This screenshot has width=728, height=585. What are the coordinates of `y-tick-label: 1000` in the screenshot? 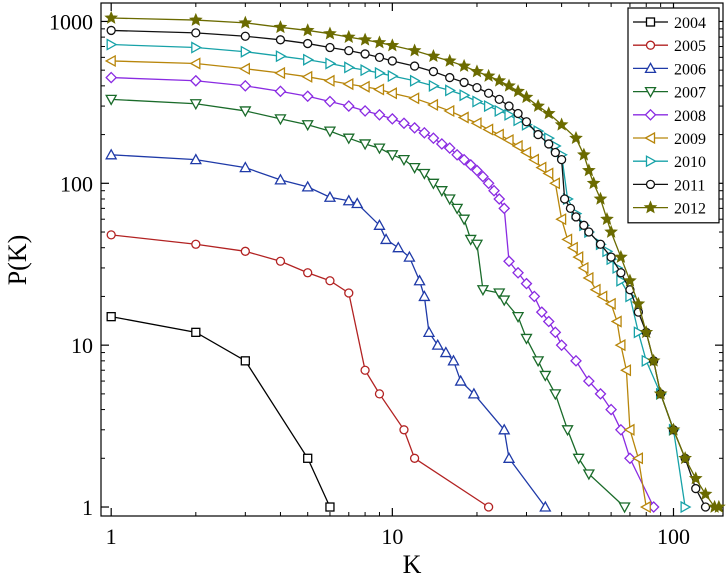 It's located at (71, 21).